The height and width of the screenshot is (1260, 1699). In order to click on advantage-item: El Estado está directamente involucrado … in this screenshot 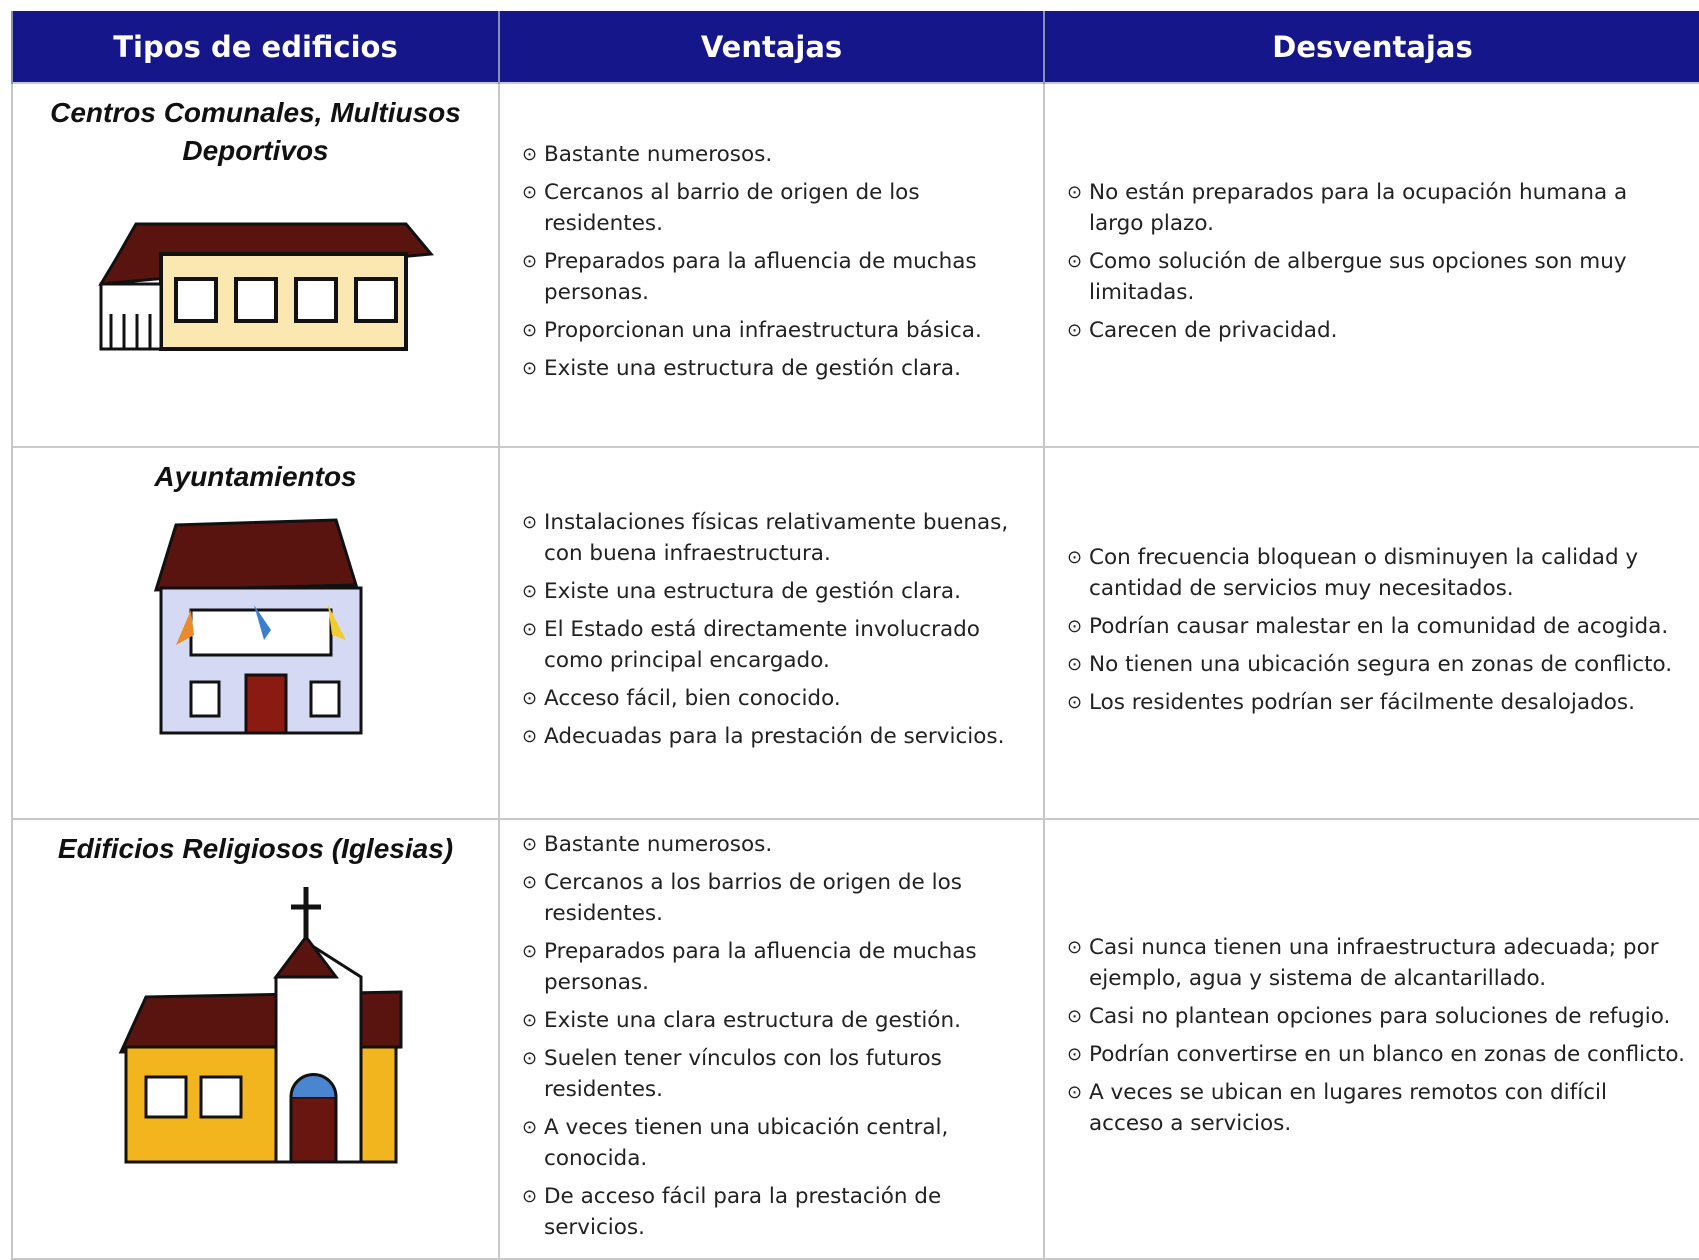, I will do `click(775, 645)`.